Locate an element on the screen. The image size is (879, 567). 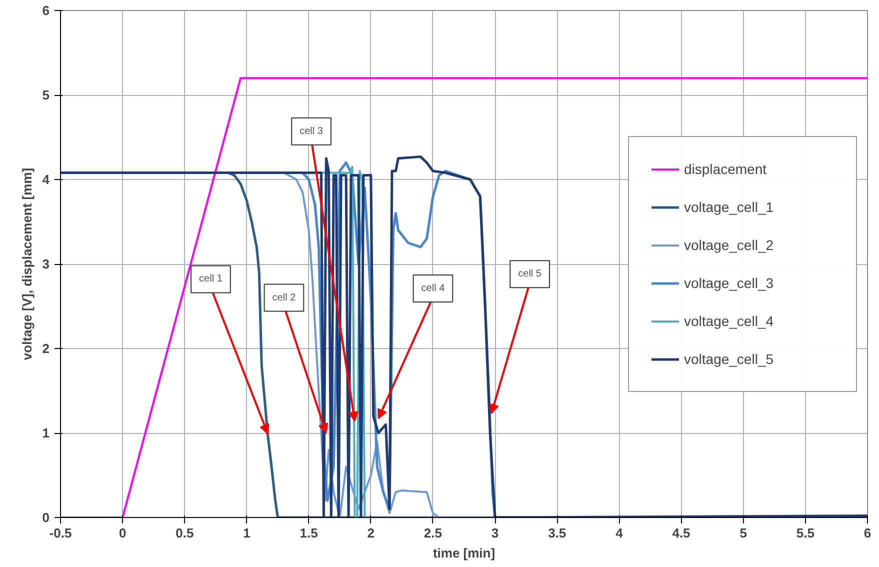
legend-label: voltage_cell_1 is located at coordinates (729, 206).